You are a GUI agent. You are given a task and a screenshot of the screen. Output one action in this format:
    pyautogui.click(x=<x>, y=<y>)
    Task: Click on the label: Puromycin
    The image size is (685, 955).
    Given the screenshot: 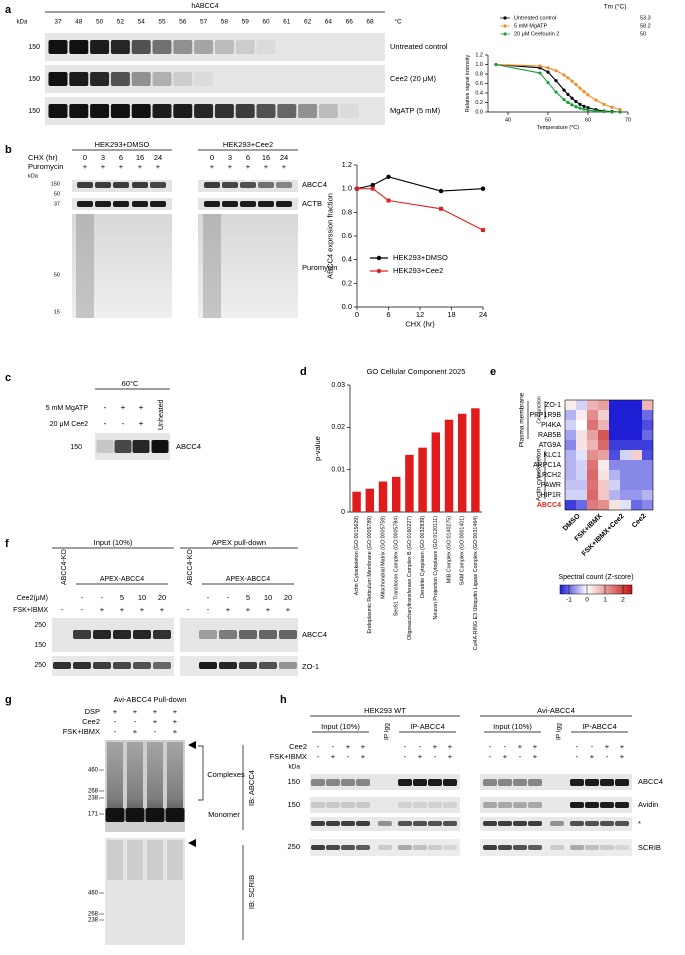 What is the action you would take?
    pyautogui.click(x=319, y=267)
    